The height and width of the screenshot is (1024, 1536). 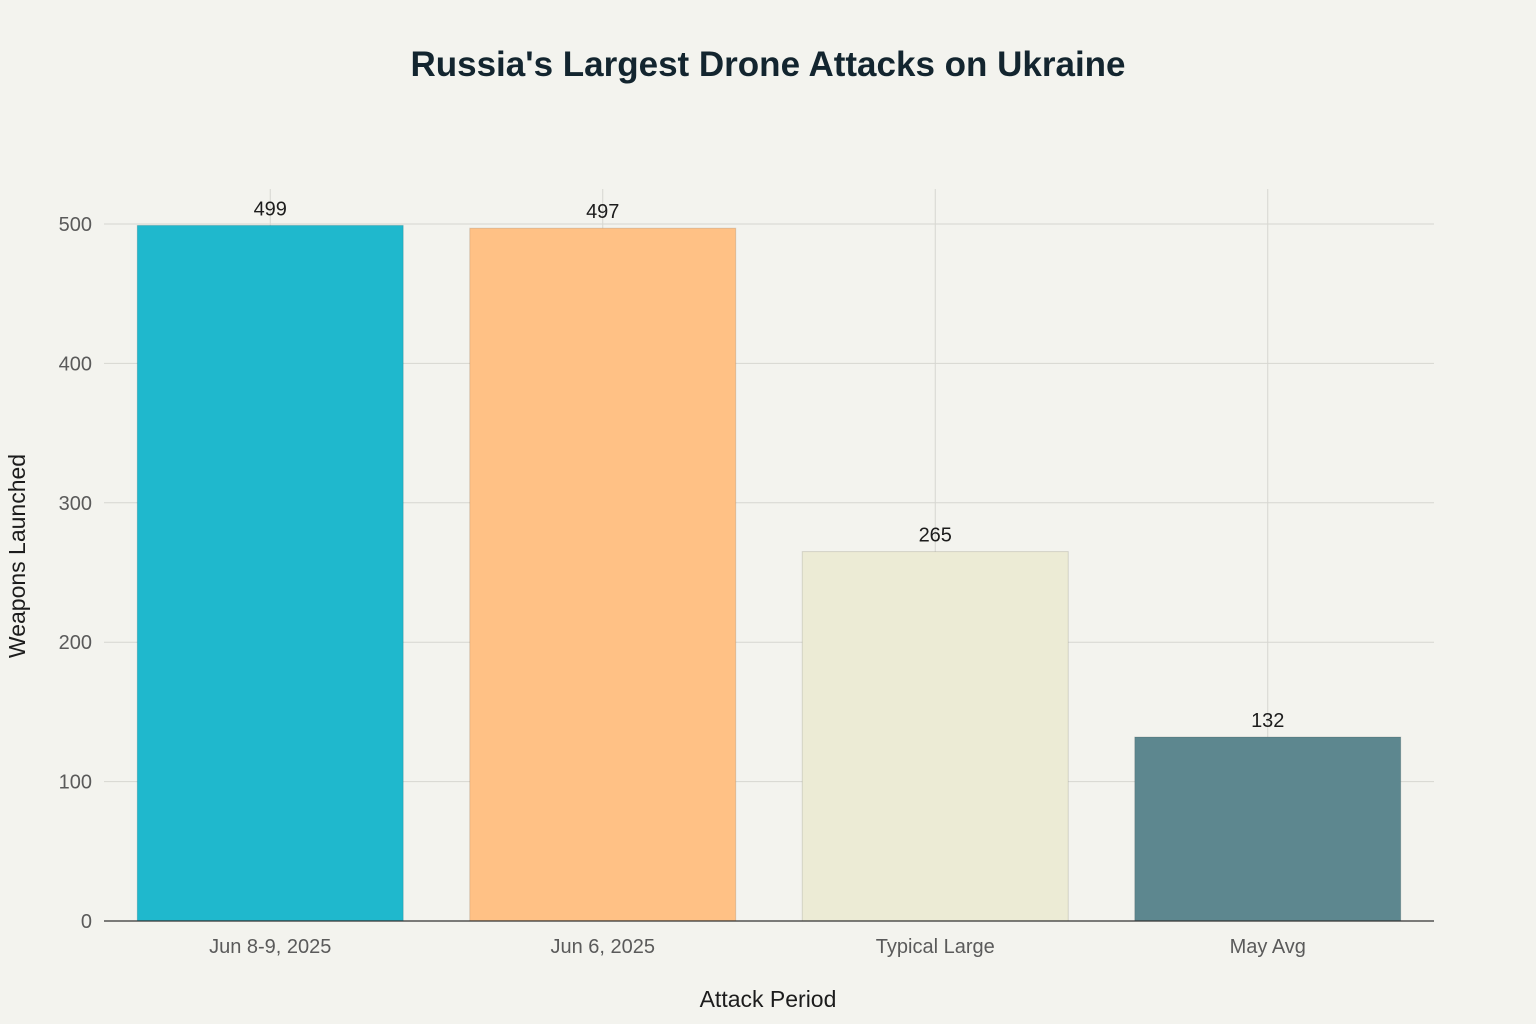 What do you see at coordinates (86, 922) in the screenshot?
I see `y-tick-label: 0` at bounding box center [86, 922].